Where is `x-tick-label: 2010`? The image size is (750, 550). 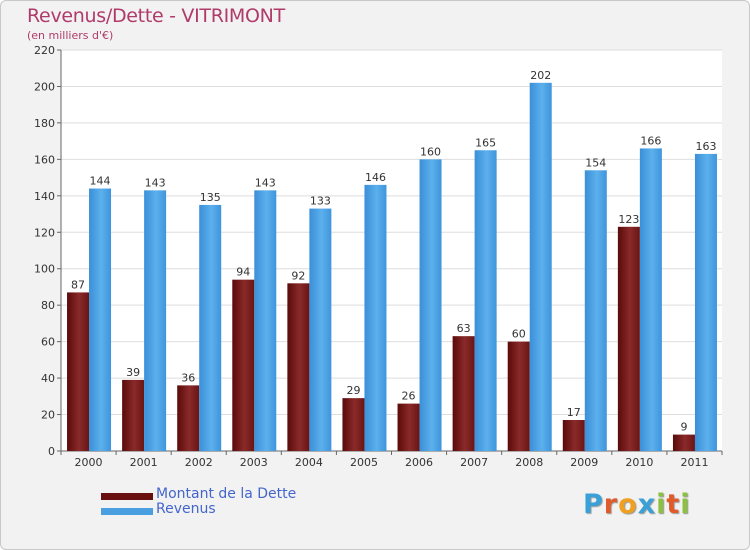
x-tick-label: 2010 is located at coordinates (639, 462).